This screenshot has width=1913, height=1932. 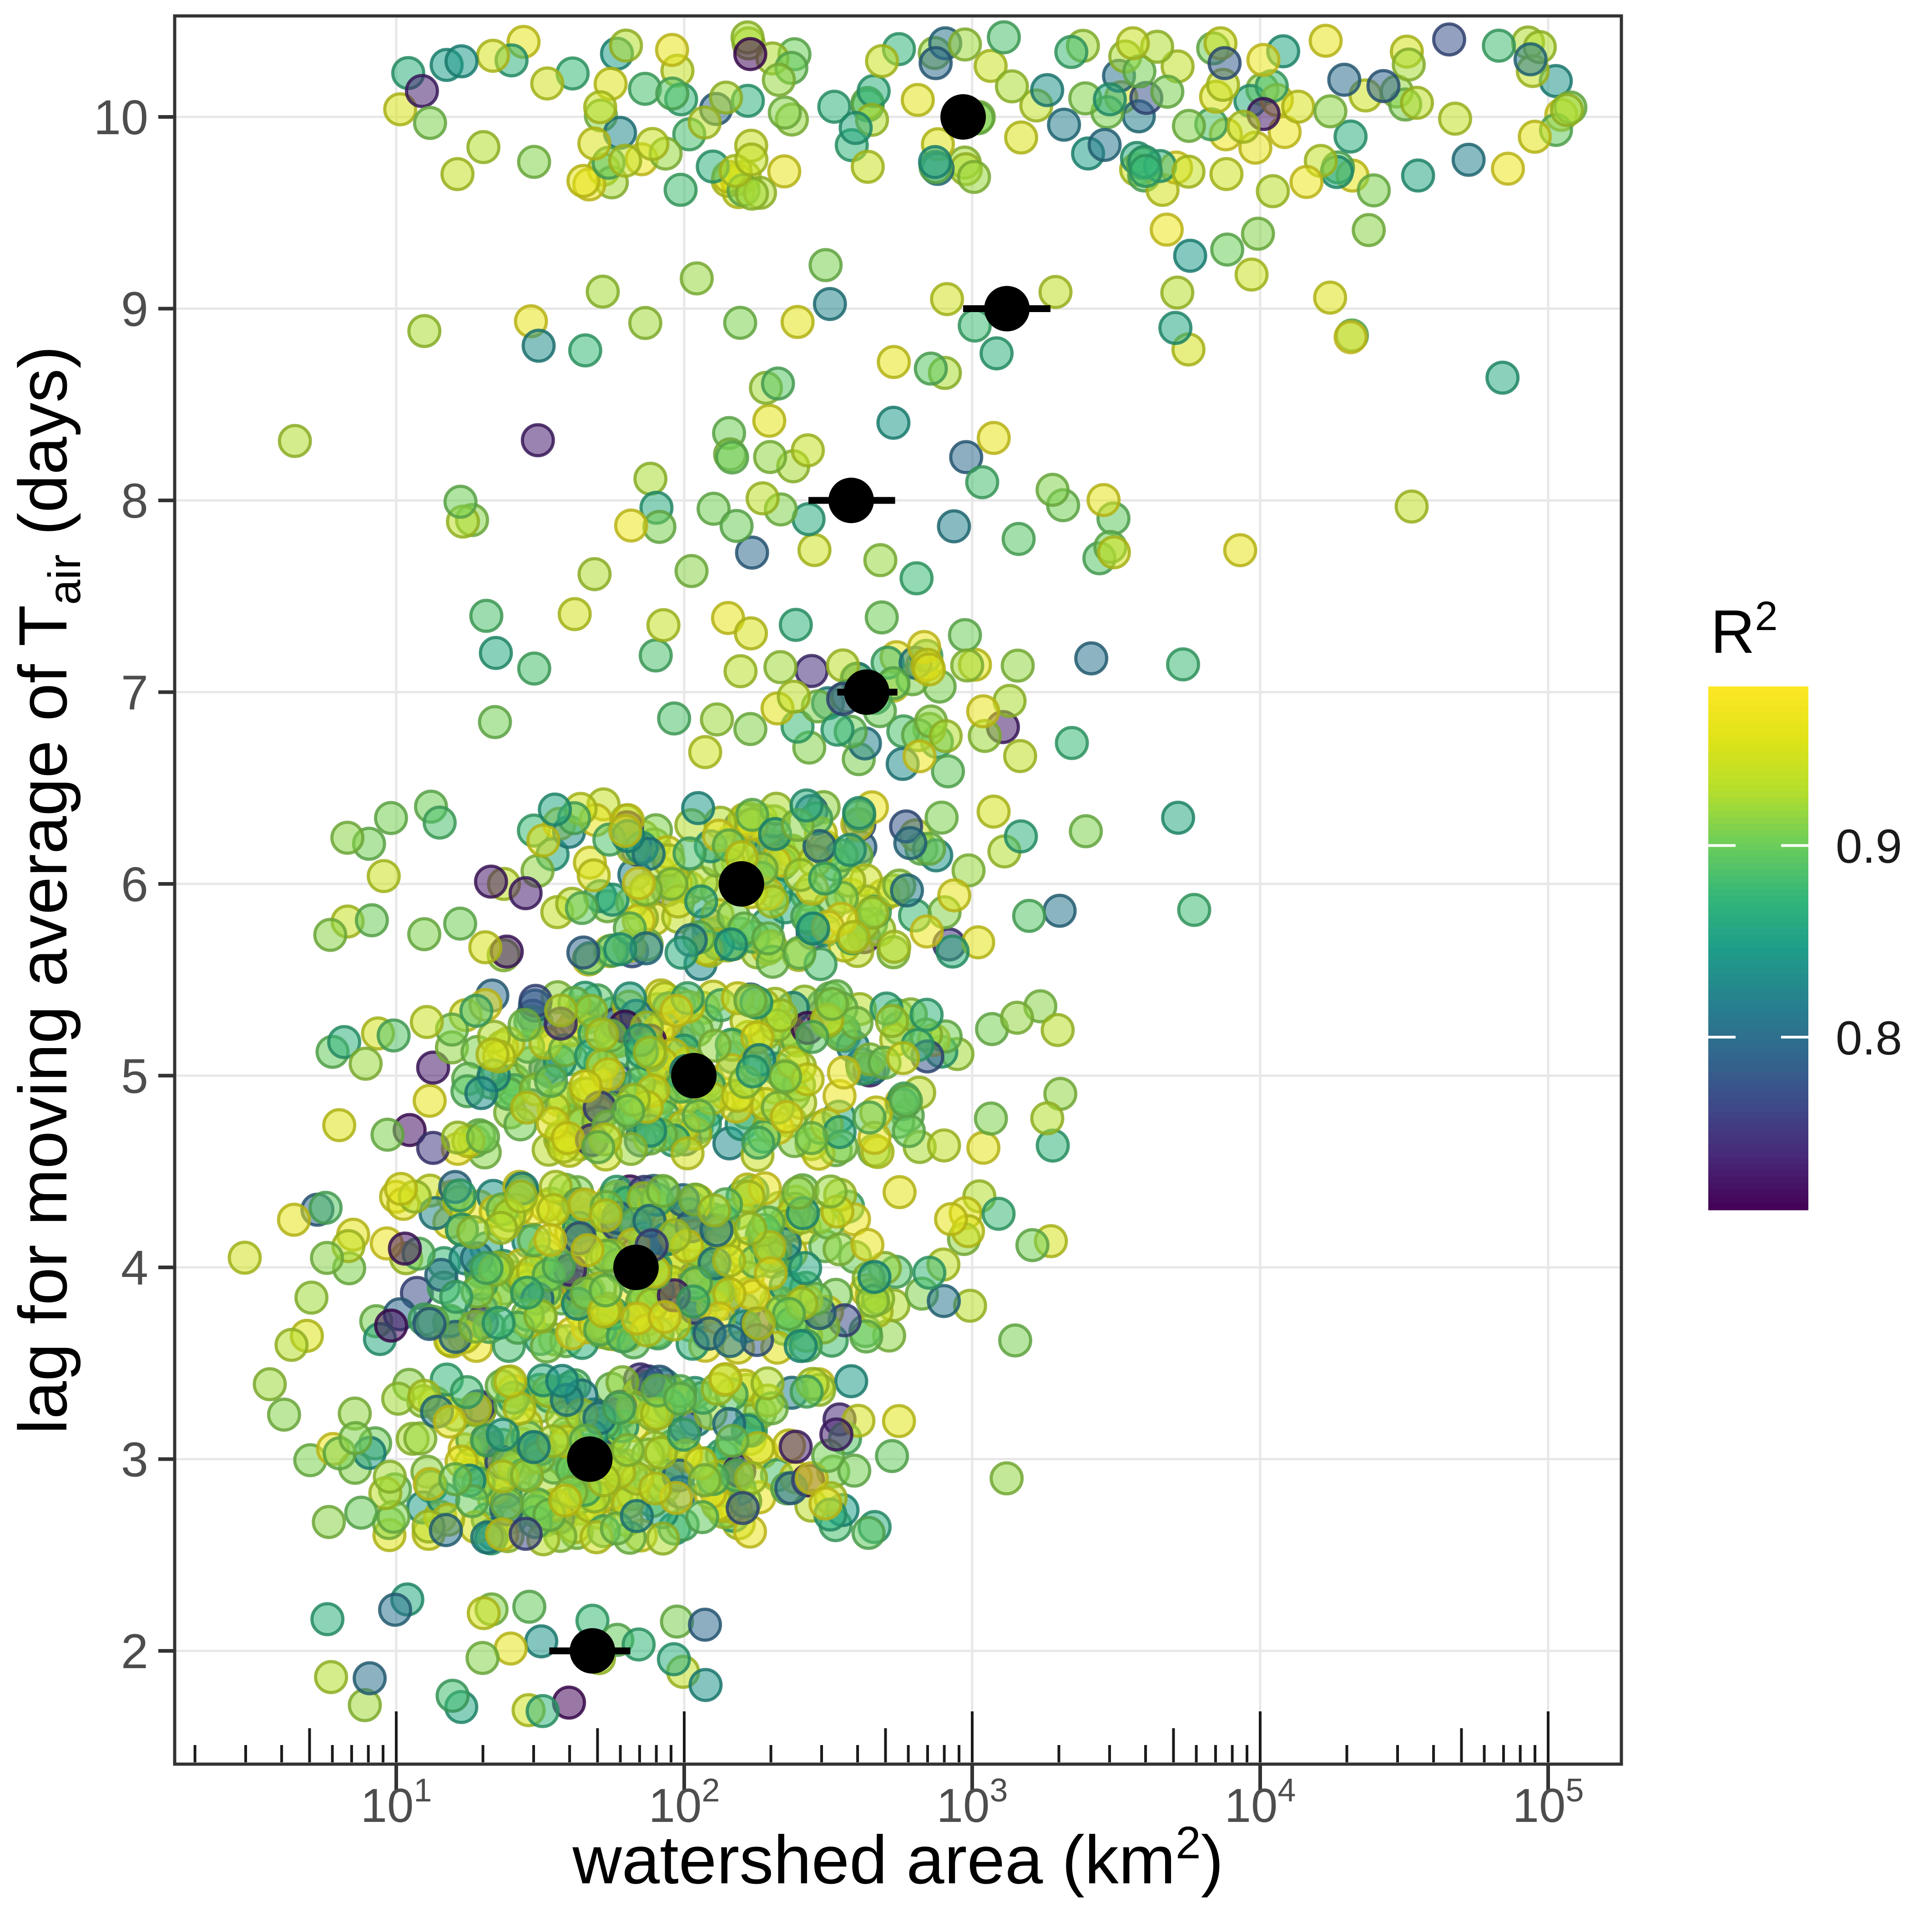 I want to click on legend-tick-label: 0.8, so click(x=1869, y=1038).